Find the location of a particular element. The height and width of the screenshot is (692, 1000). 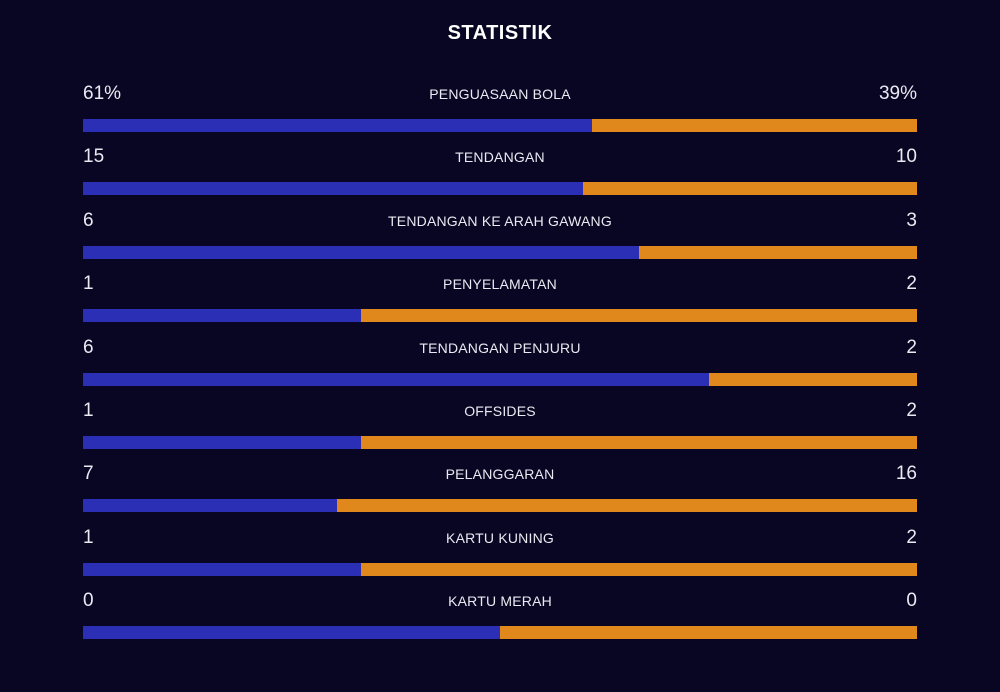

stat-row-corners: 6 TENDANGAN PENJURU 2 is located at coordinates (500, 365).